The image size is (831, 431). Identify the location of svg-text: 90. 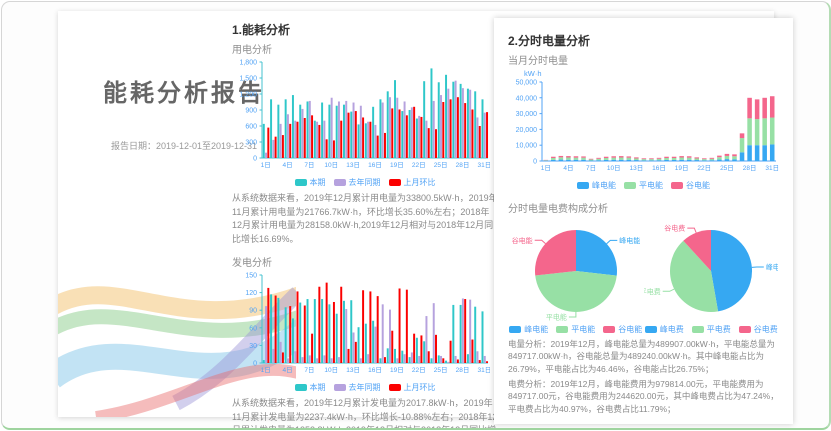
(253, 311).